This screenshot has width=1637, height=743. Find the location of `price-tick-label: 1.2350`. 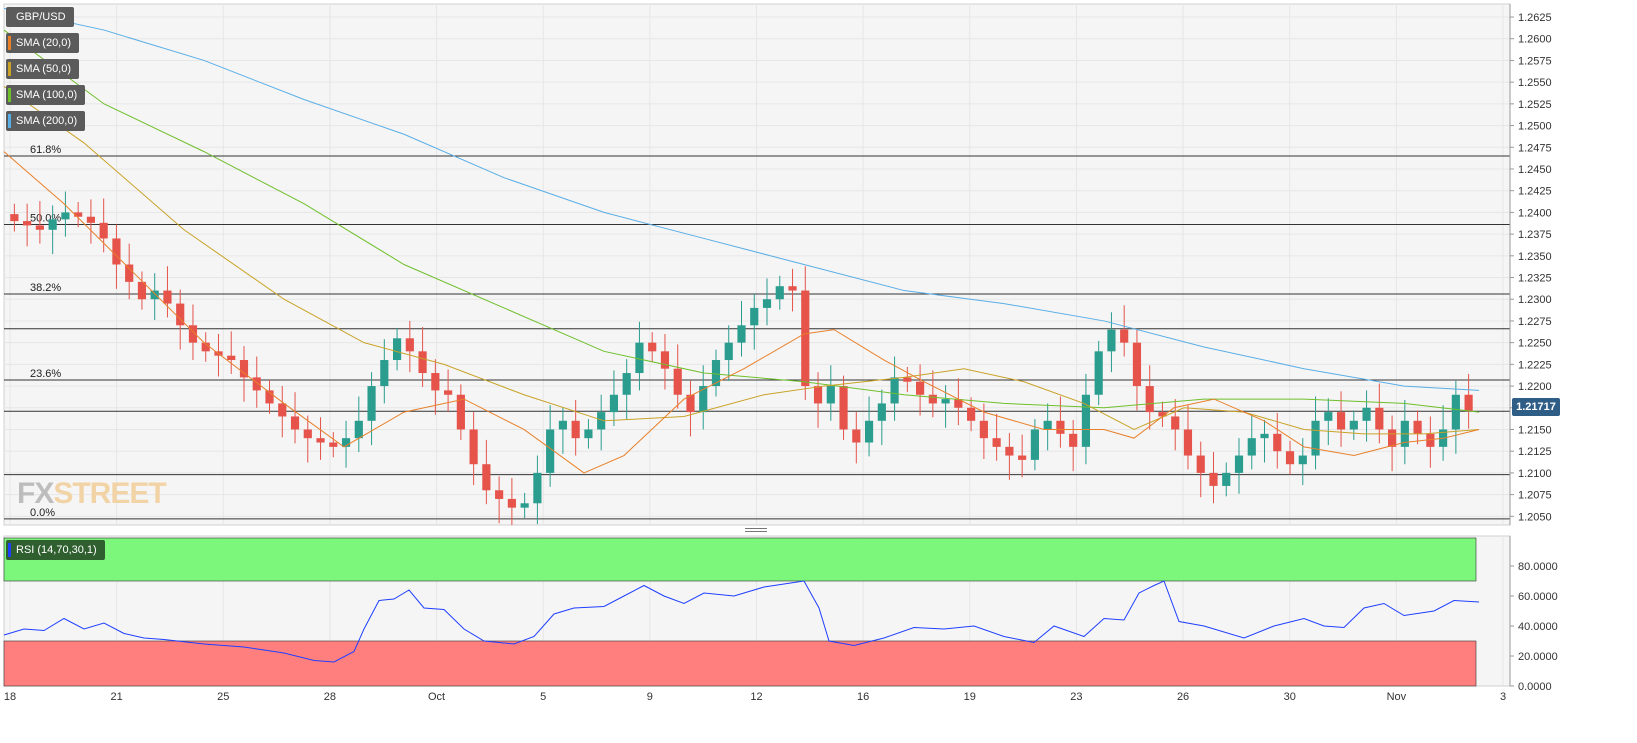

price-tick-label: 1.2350 is located at coordinates (1535, 257).